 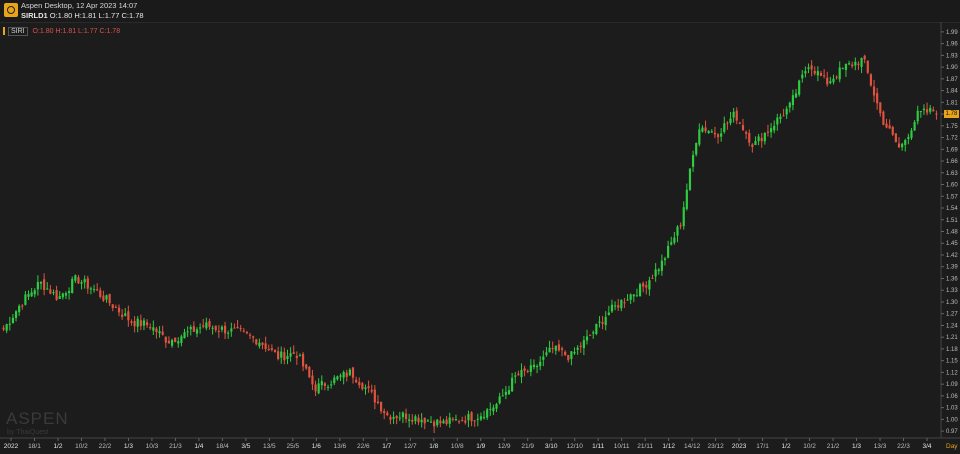 I want to click on x-tick-label: 10/3, so click(x=152, y=446).